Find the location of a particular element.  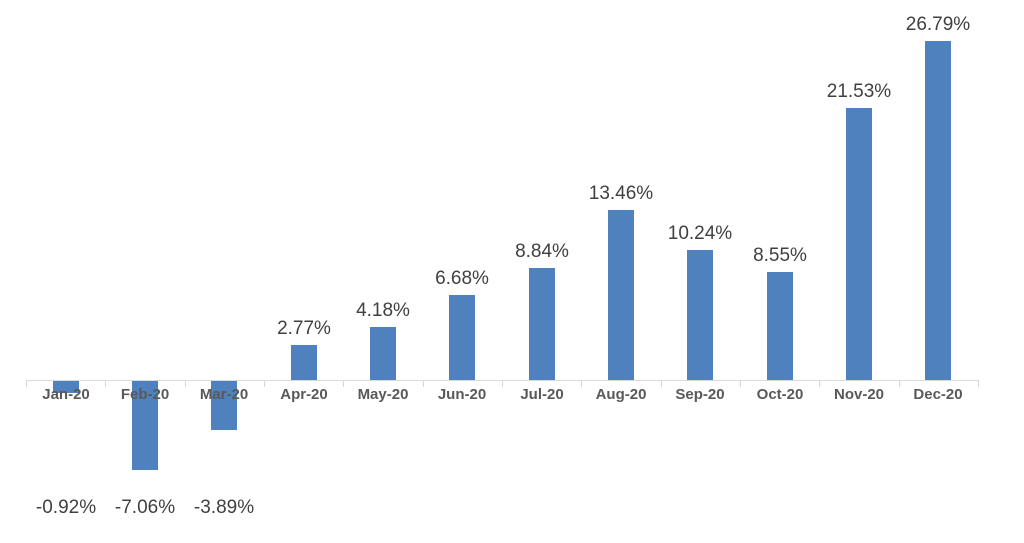

x-axis-category-label: Oct-20 is located at coordinates (780, 394).